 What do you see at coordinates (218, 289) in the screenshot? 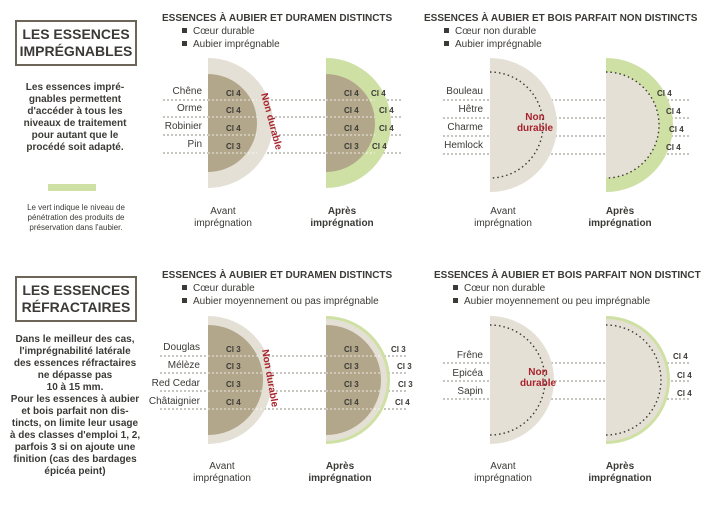
I see `bullet-item: Cœur durable` at bounding box center [218, 289].